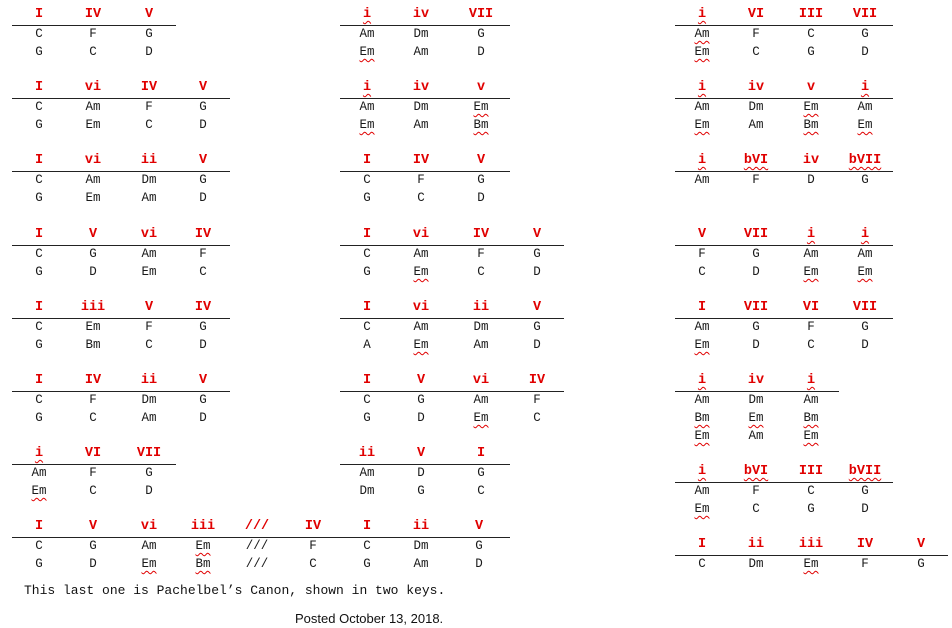  I want to click on progression-numerals: i iv v i, so click(784, 89).